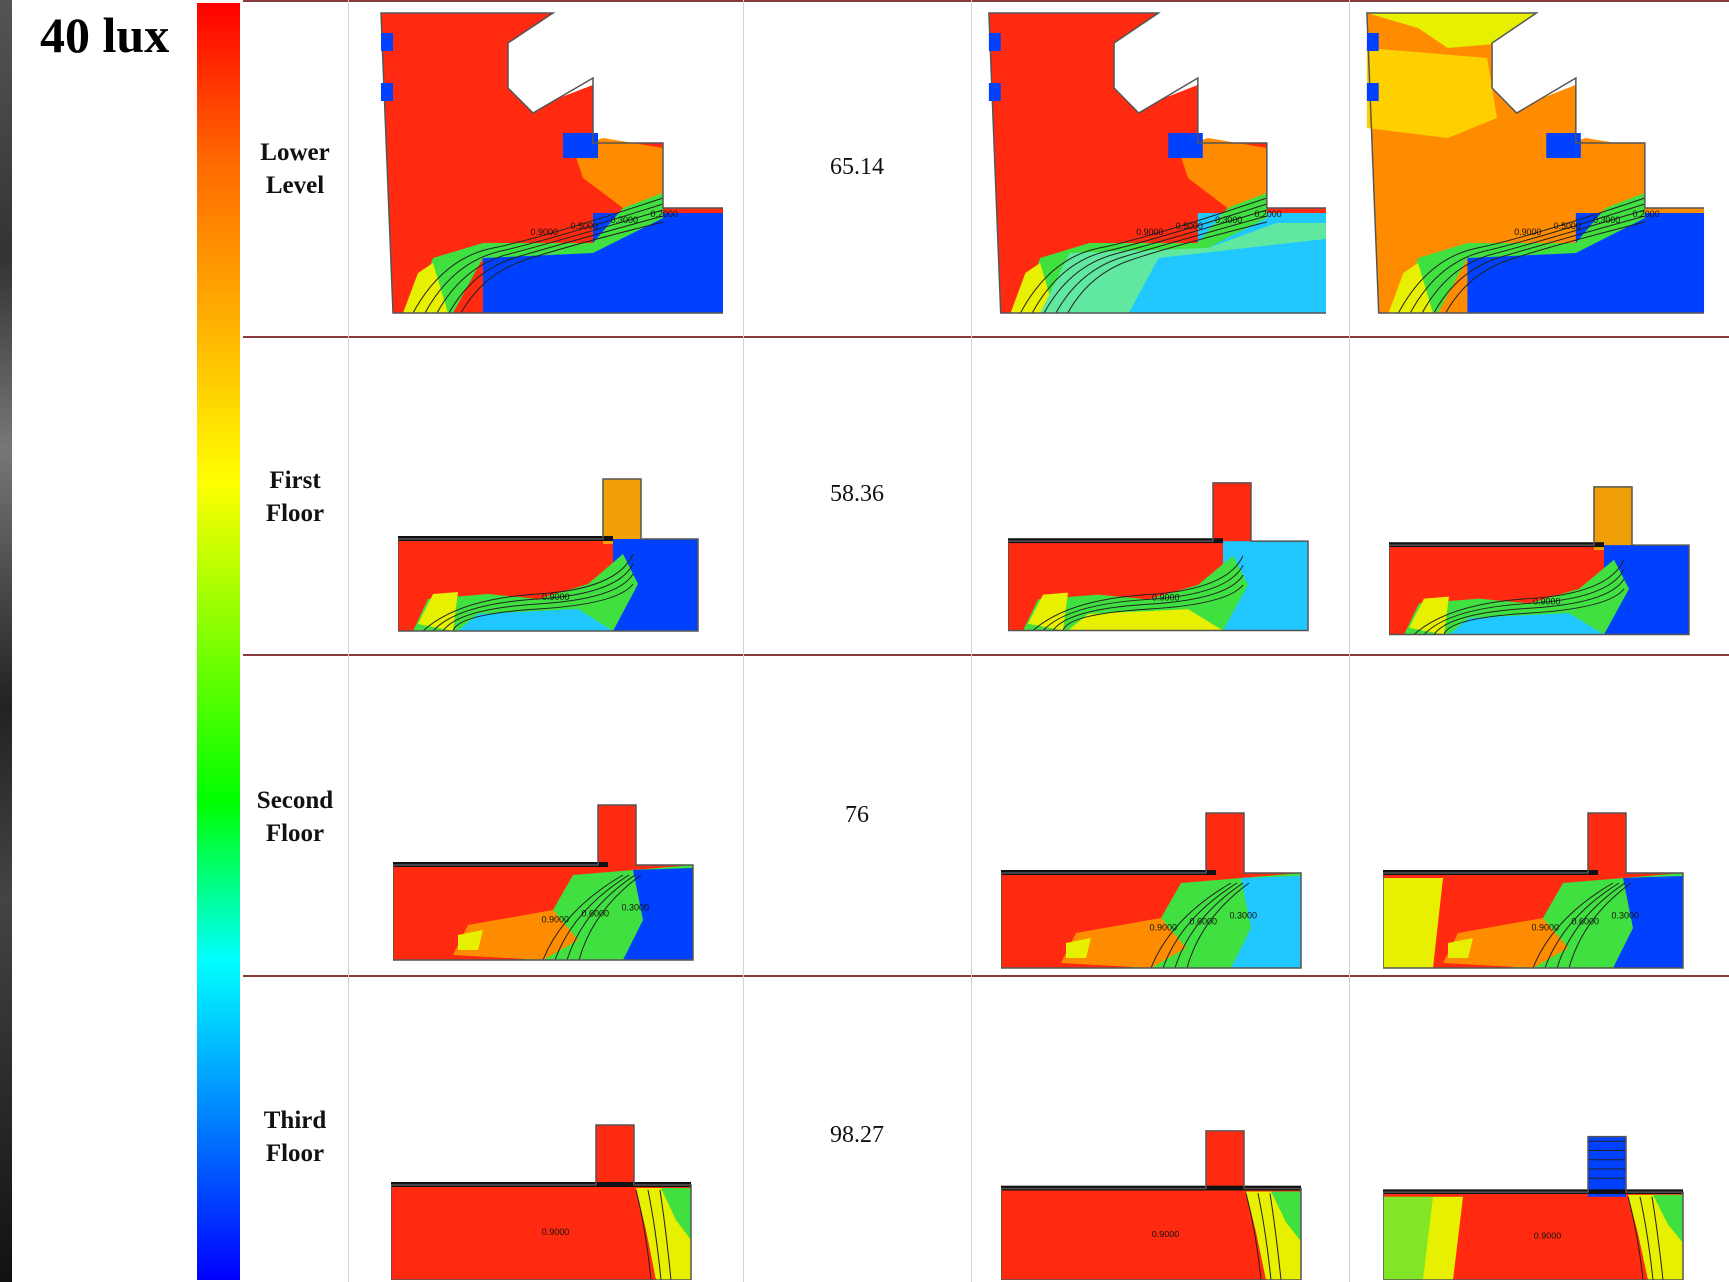 This screenshot has height=1282, width=1729. What do you see at coordinates (295, 833) in the screenshot?
I see `floor-label-line: Floor` at bounding box center [295, 833].